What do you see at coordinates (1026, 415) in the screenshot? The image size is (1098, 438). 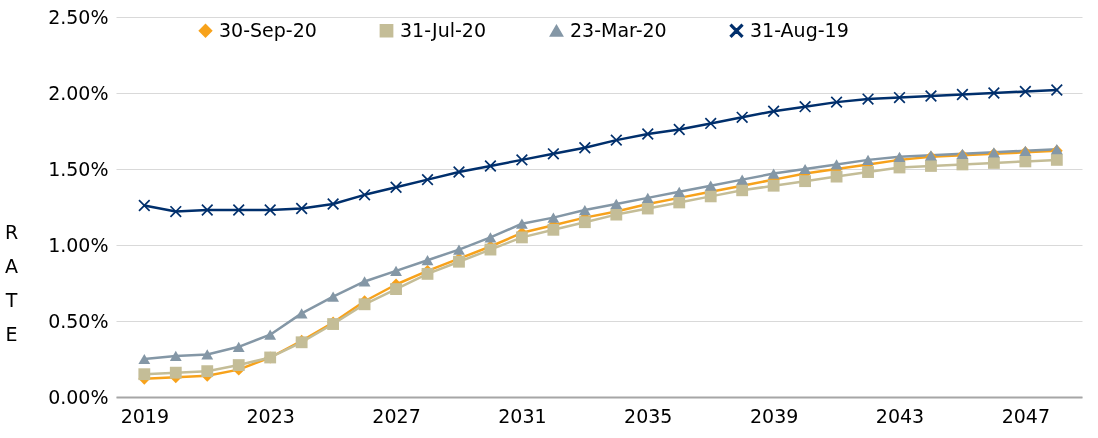 I see `x-tick-label: 2047` at bounding box center [1026, 415].